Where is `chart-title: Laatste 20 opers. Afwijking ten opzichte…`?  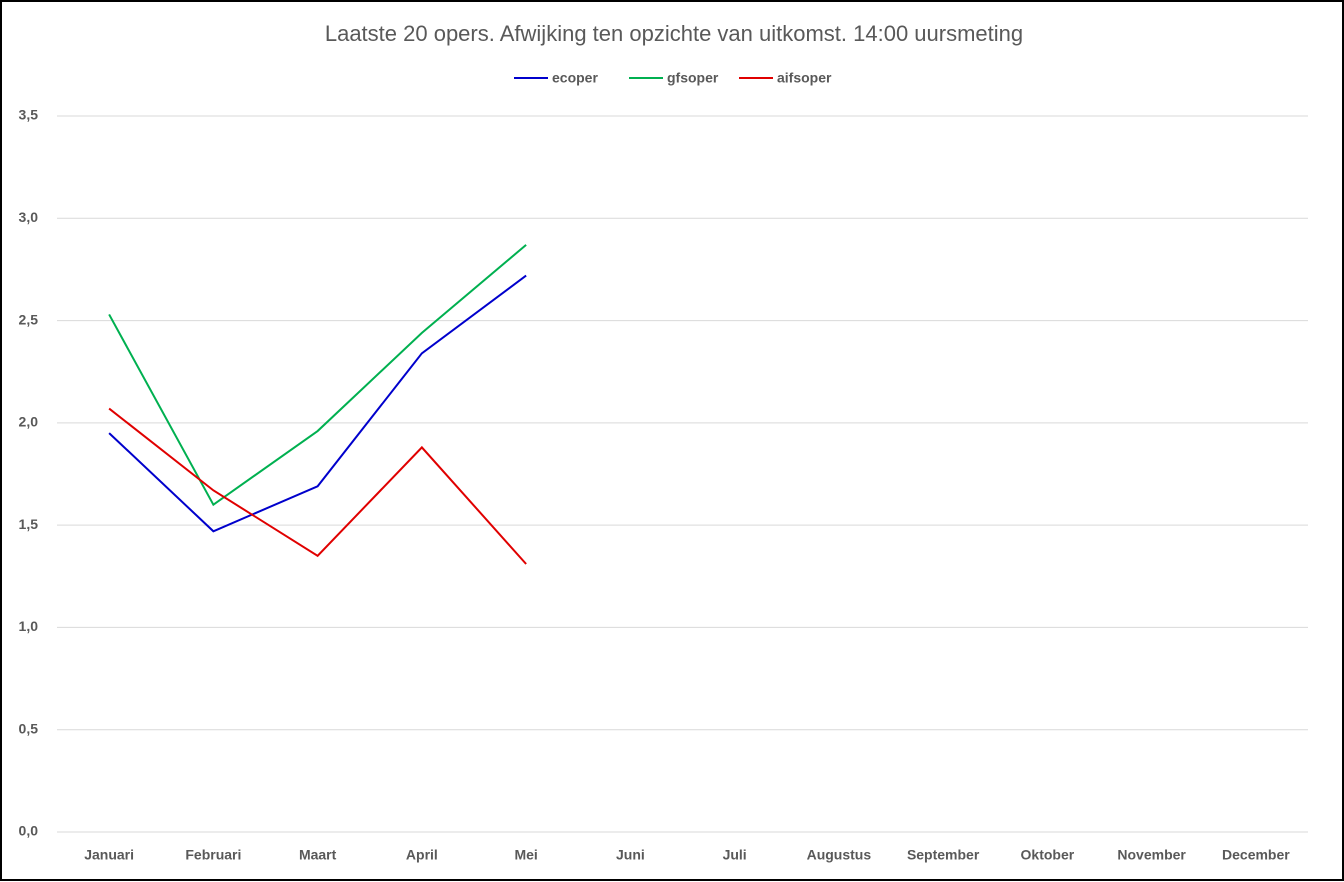
chart-title: Laatste 20 opers. Afwijking ten opzichte… is located at coordinates (674, 33).